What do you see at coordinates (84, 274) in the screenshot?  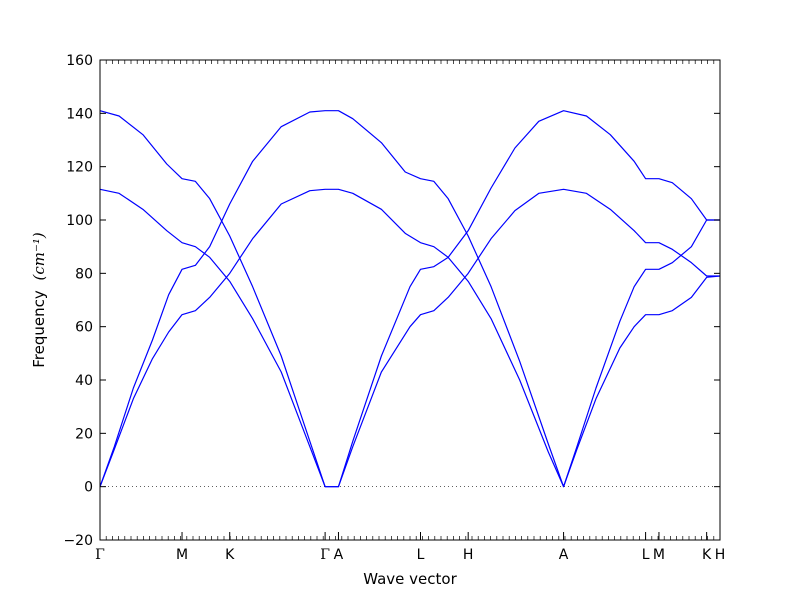 I see `y-tick-label: 80` at bounding box center [84, 274].